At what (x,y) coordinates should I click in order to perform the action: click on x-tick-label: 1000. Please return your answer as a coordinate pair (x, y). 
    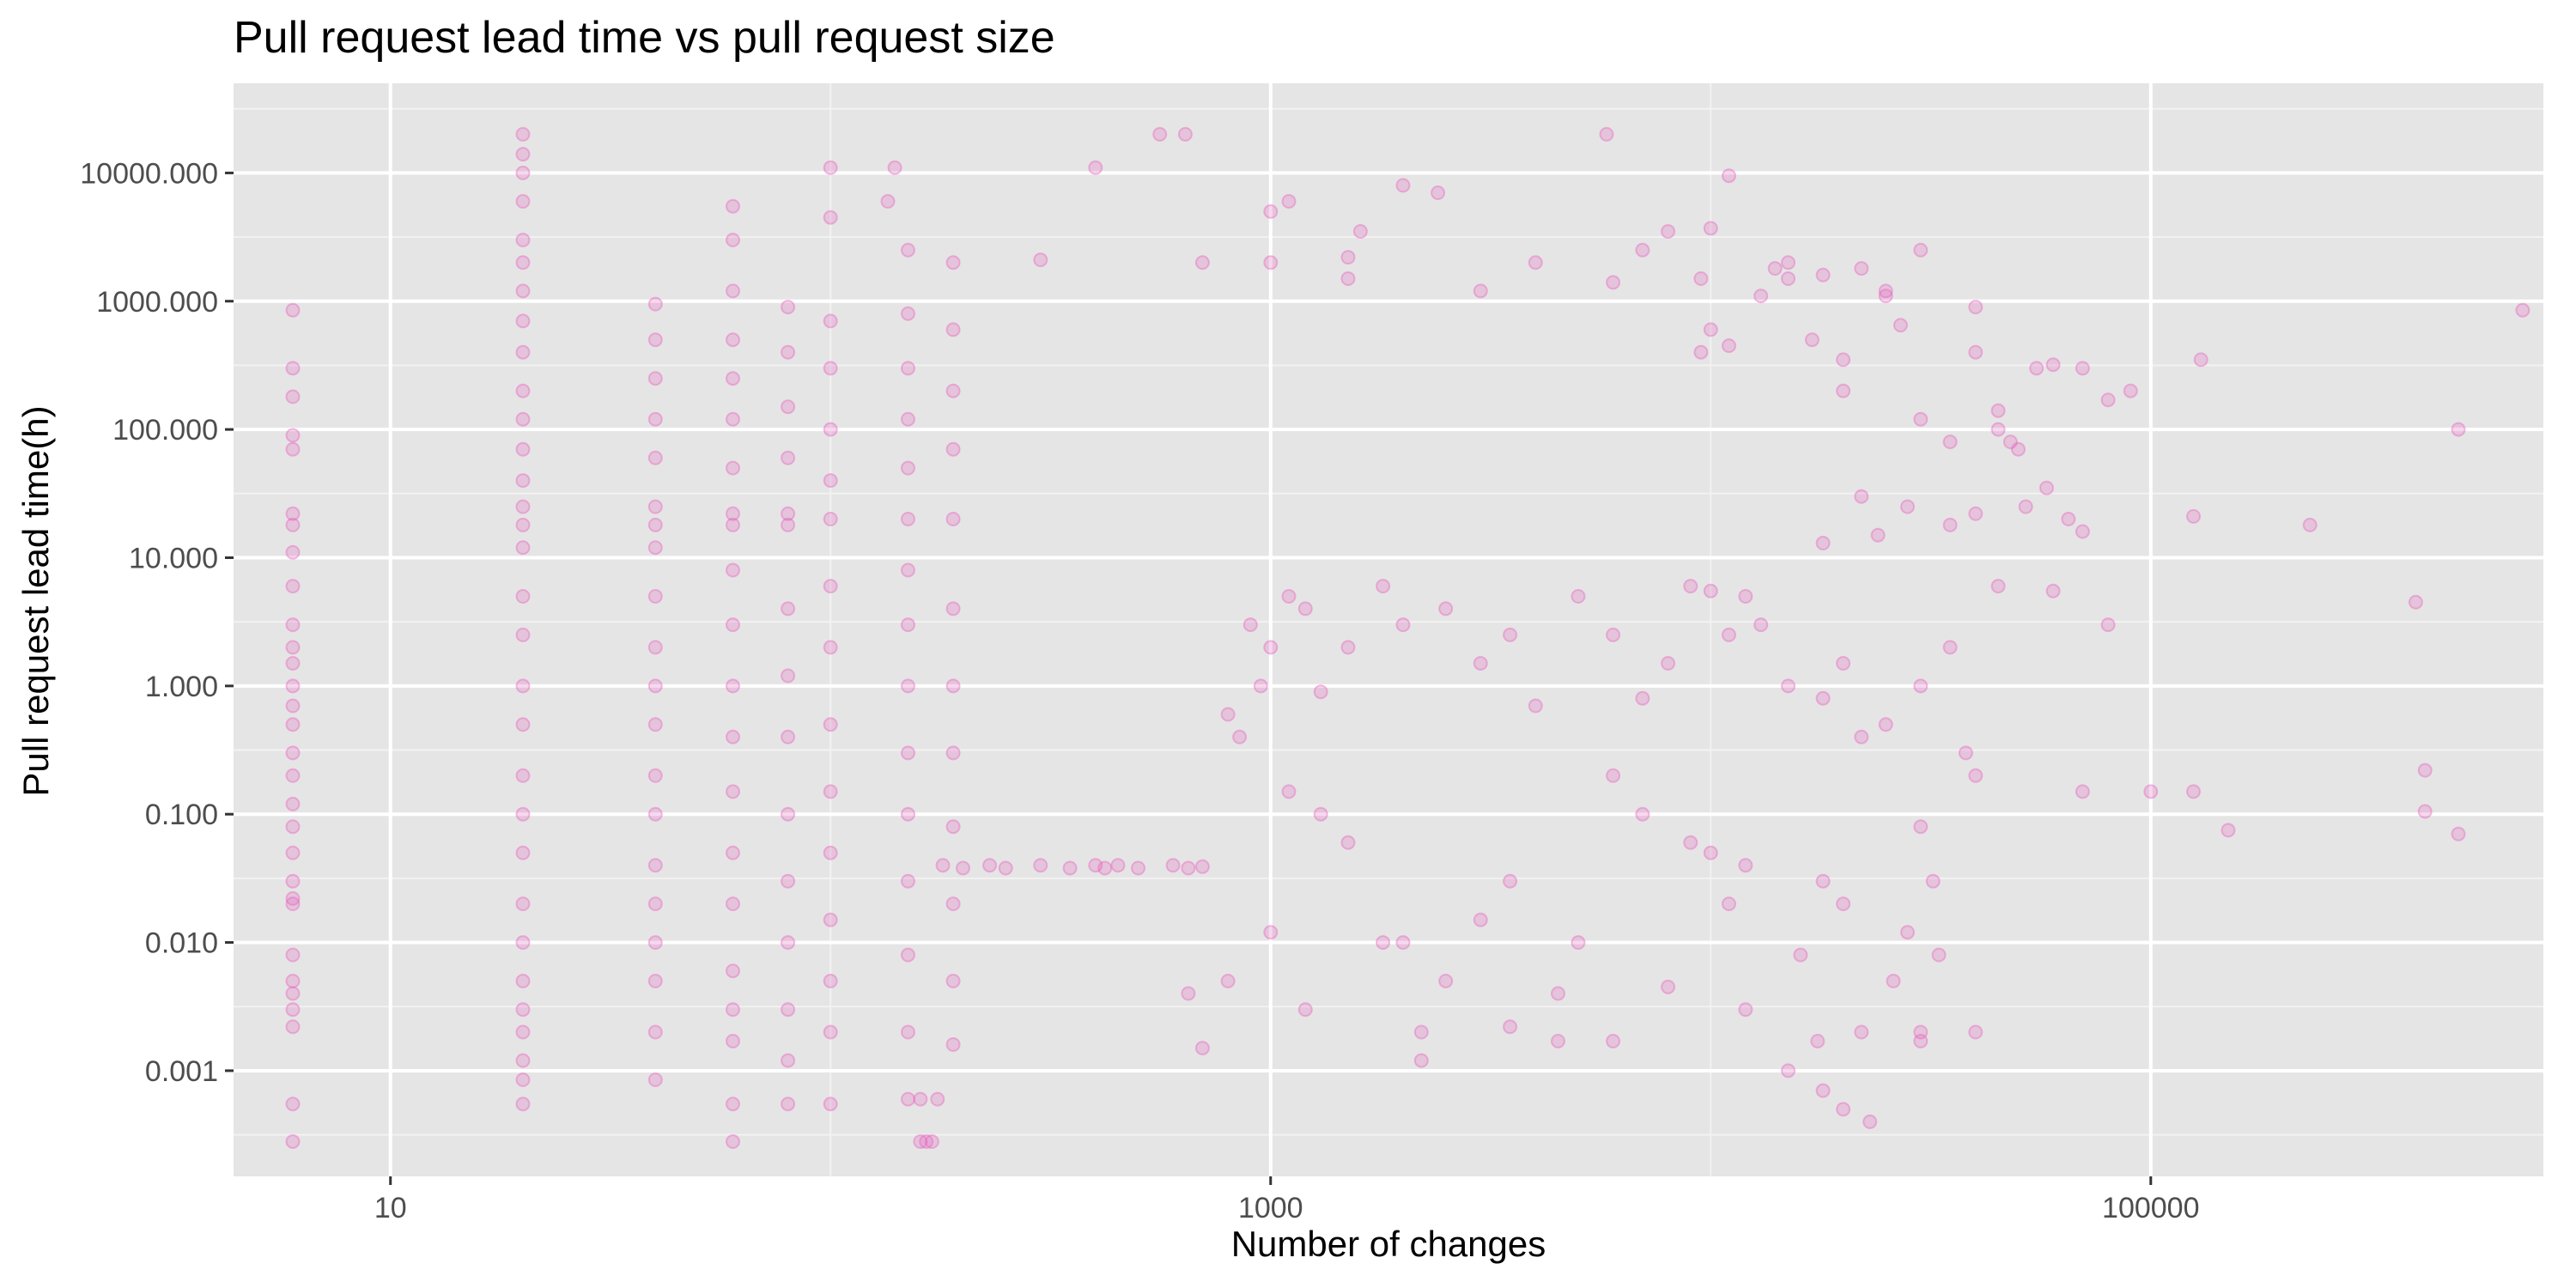
    Looking at the image, I should click on (1270, 1208).